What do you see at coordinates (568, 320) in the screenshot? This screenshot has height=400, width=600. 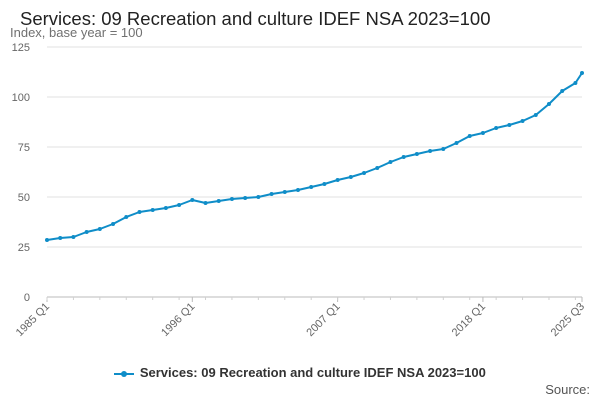 I see `x-tick-label: 2025 Q3` at bounding box center [568, 320].